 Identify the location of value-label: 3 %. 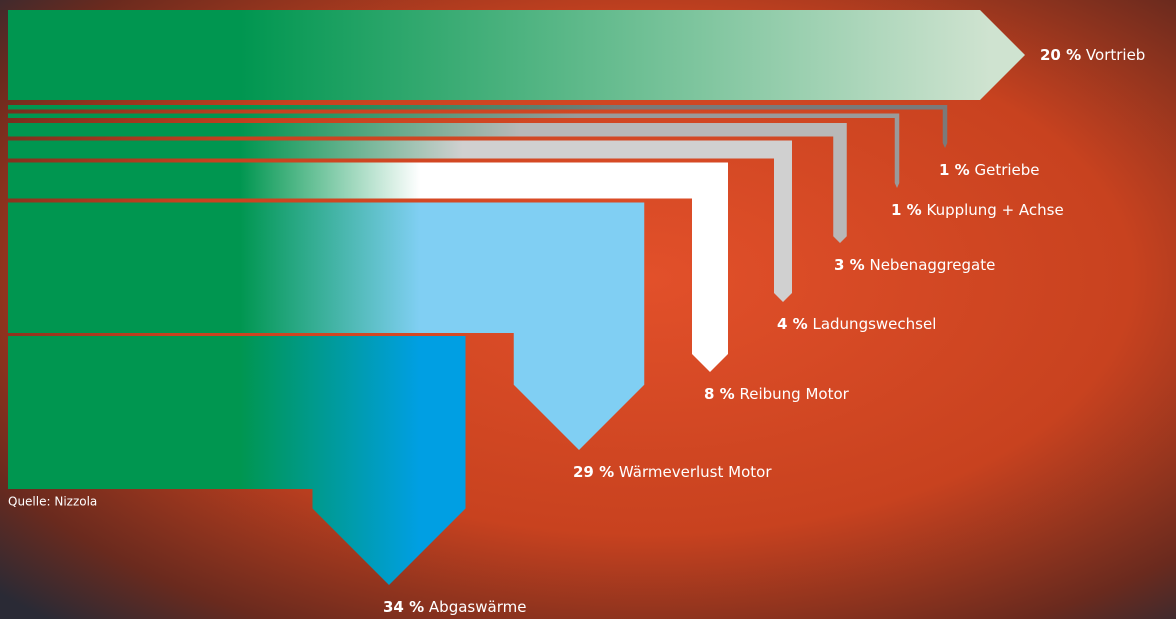
(849, 265).